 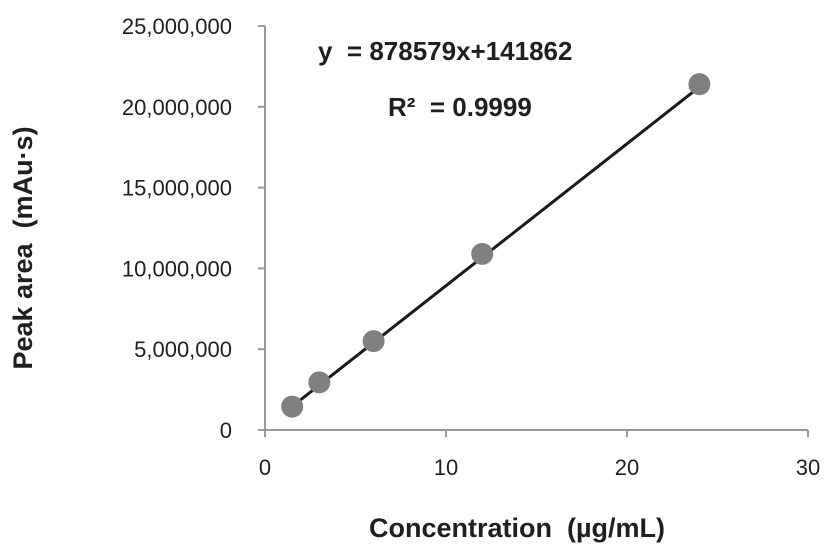 What do you see at coordinates (226, 430) in the screenshot?
I see `y-tick-label: 0` at bounding box center [226, 430].